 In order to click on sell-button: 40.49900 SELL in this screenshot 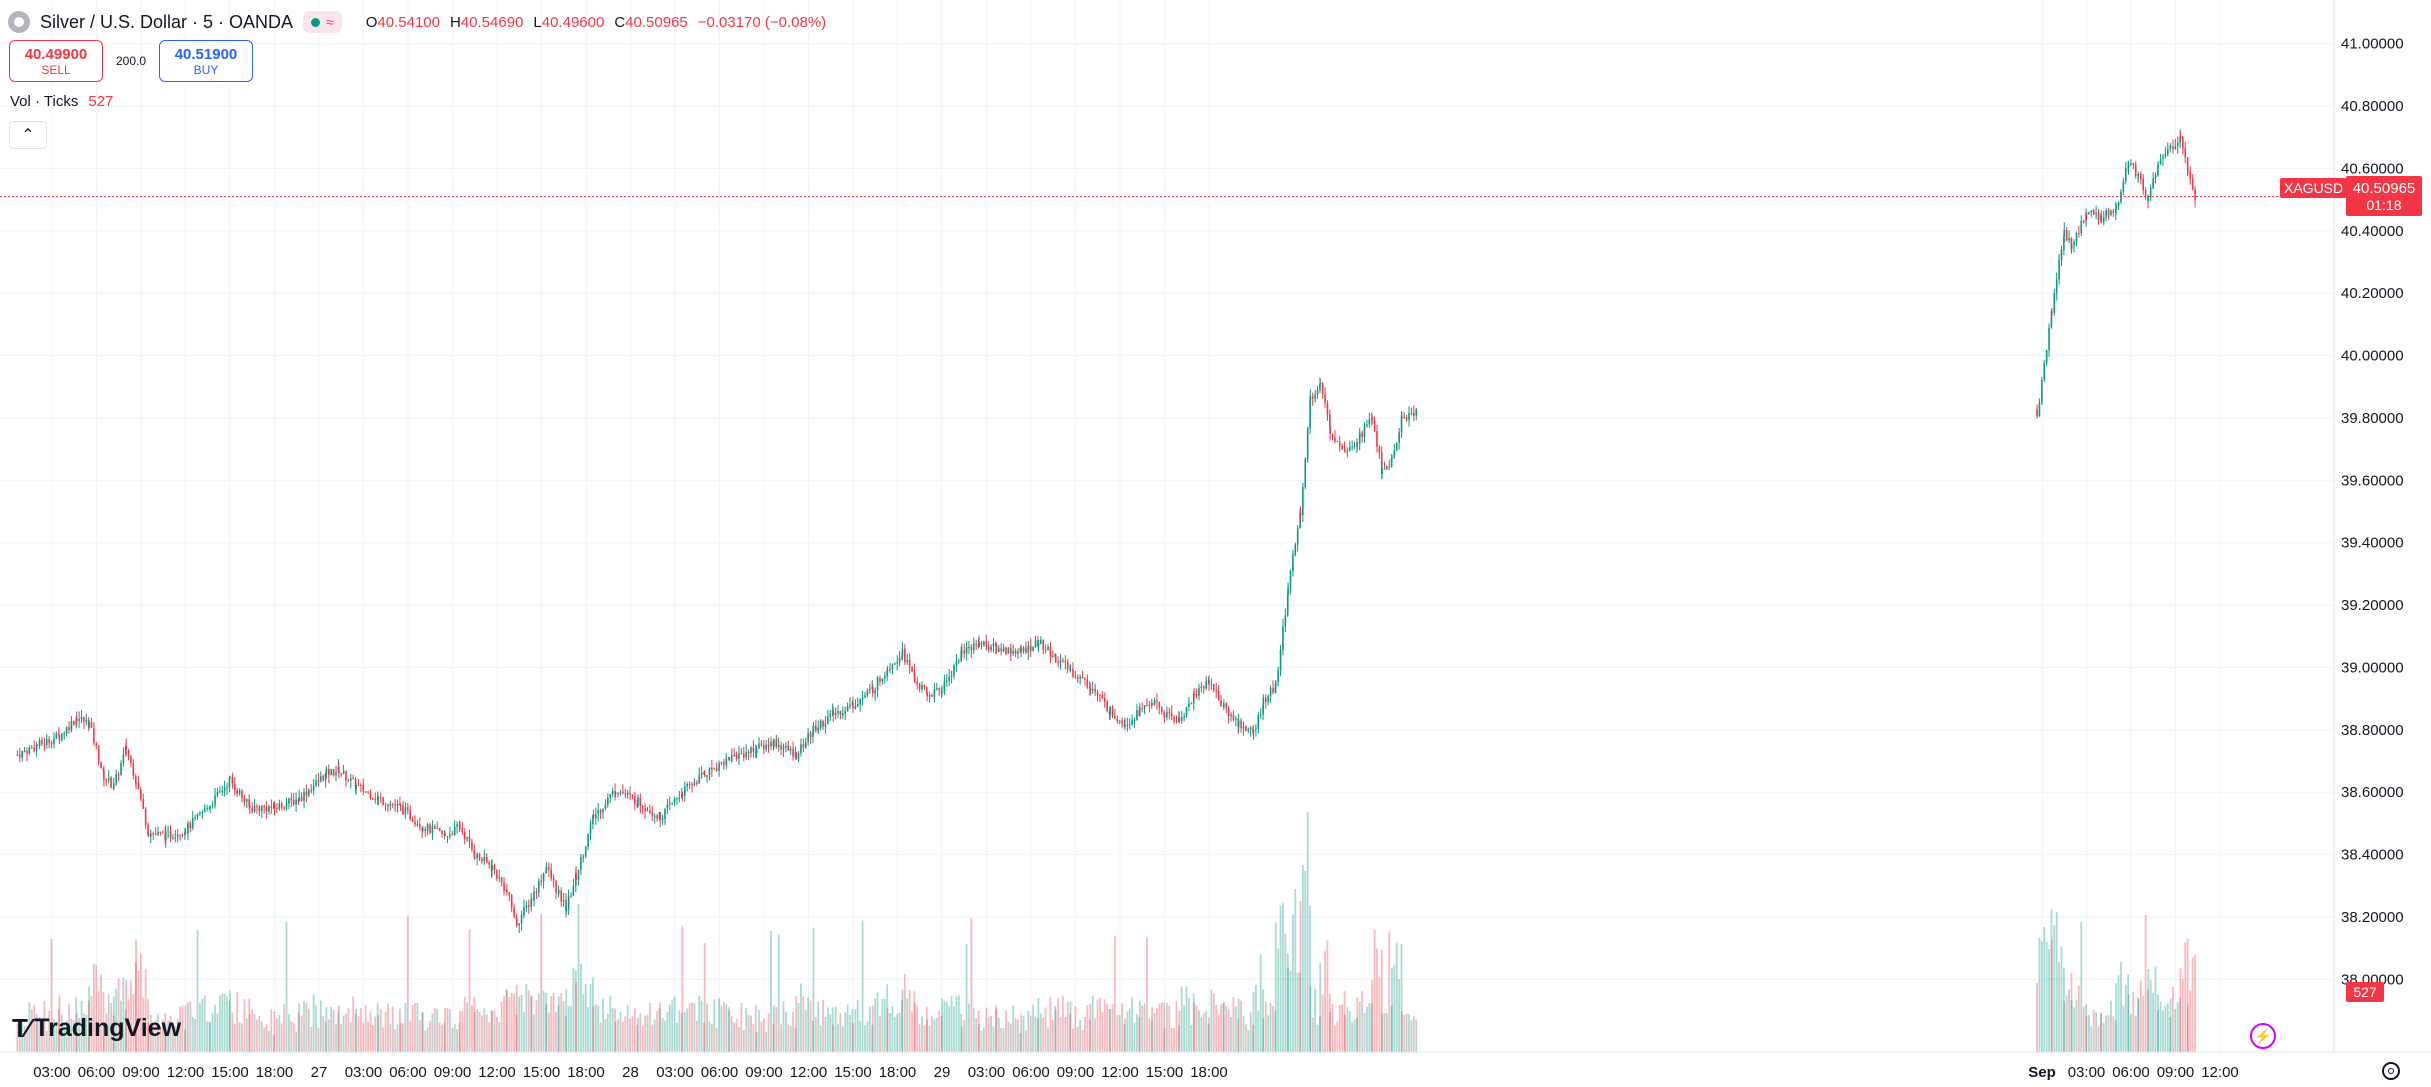, I will do `click(56, 61)`.